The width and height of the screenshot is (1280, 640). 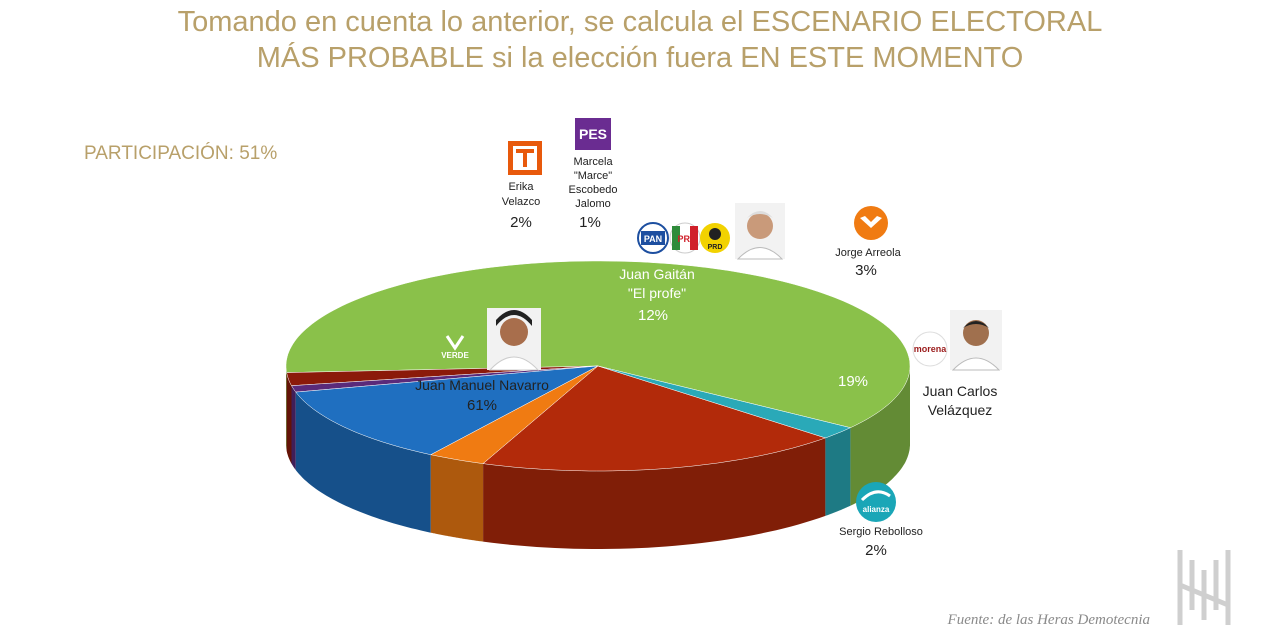 I want to click on label-marce-name-1: Marcela, so click(x=593, y=162).